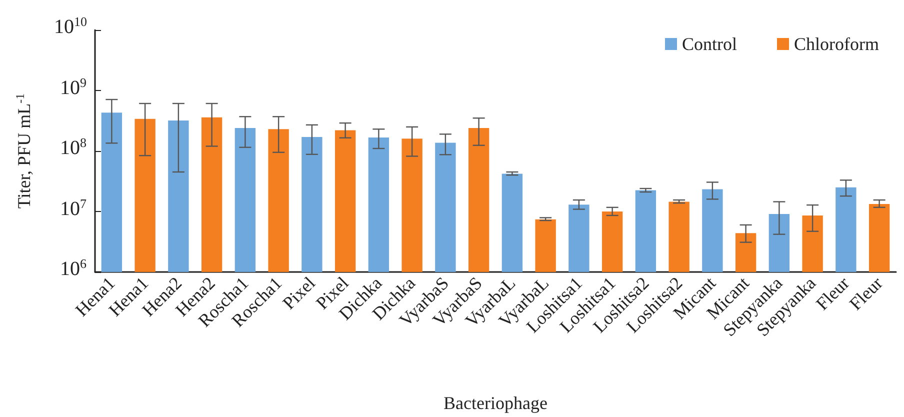 This screenshot has width=904, height=417. Describe the element at coordinates (73, 146) in the screenshot. I see `y-tick-label: 10$^{8}$` at that location.